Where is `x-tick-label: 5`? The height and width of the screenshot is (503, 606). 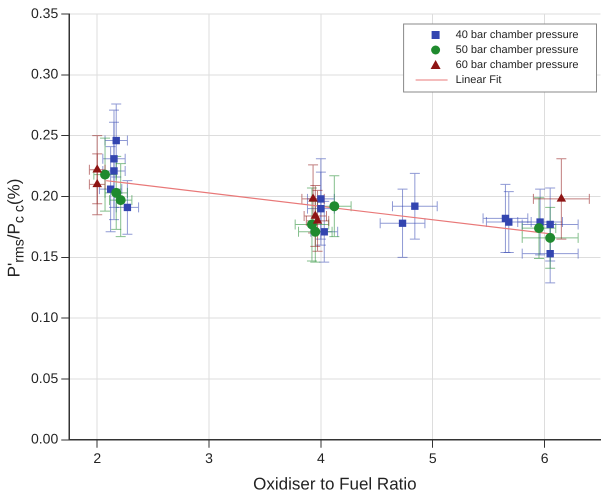
x-tick-label: 5 is located at coordinates (432, 458).